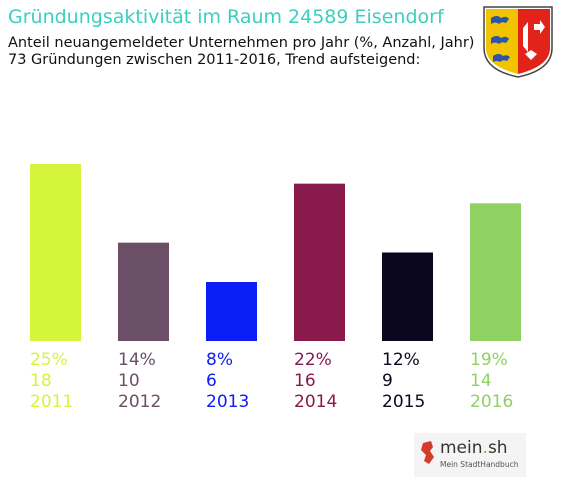 The height and width of the screenshot is (482, 562). I want to click on percent-label-2011: 25%, so click(49, 360).